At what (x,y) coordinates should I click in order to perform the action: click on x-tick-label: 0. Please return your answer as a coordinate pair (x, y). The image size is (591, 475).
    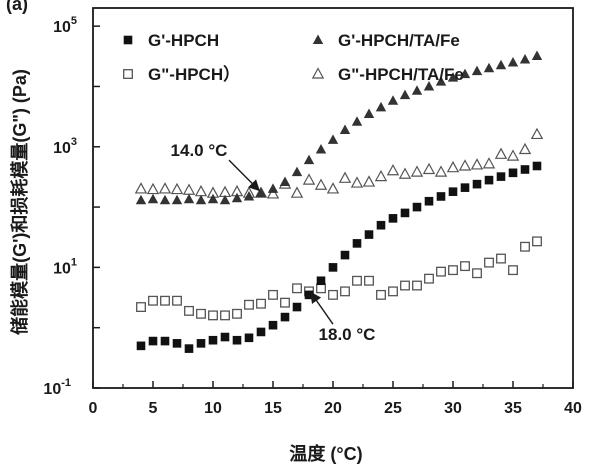
    Looking at the image, I should click on (93, 408).